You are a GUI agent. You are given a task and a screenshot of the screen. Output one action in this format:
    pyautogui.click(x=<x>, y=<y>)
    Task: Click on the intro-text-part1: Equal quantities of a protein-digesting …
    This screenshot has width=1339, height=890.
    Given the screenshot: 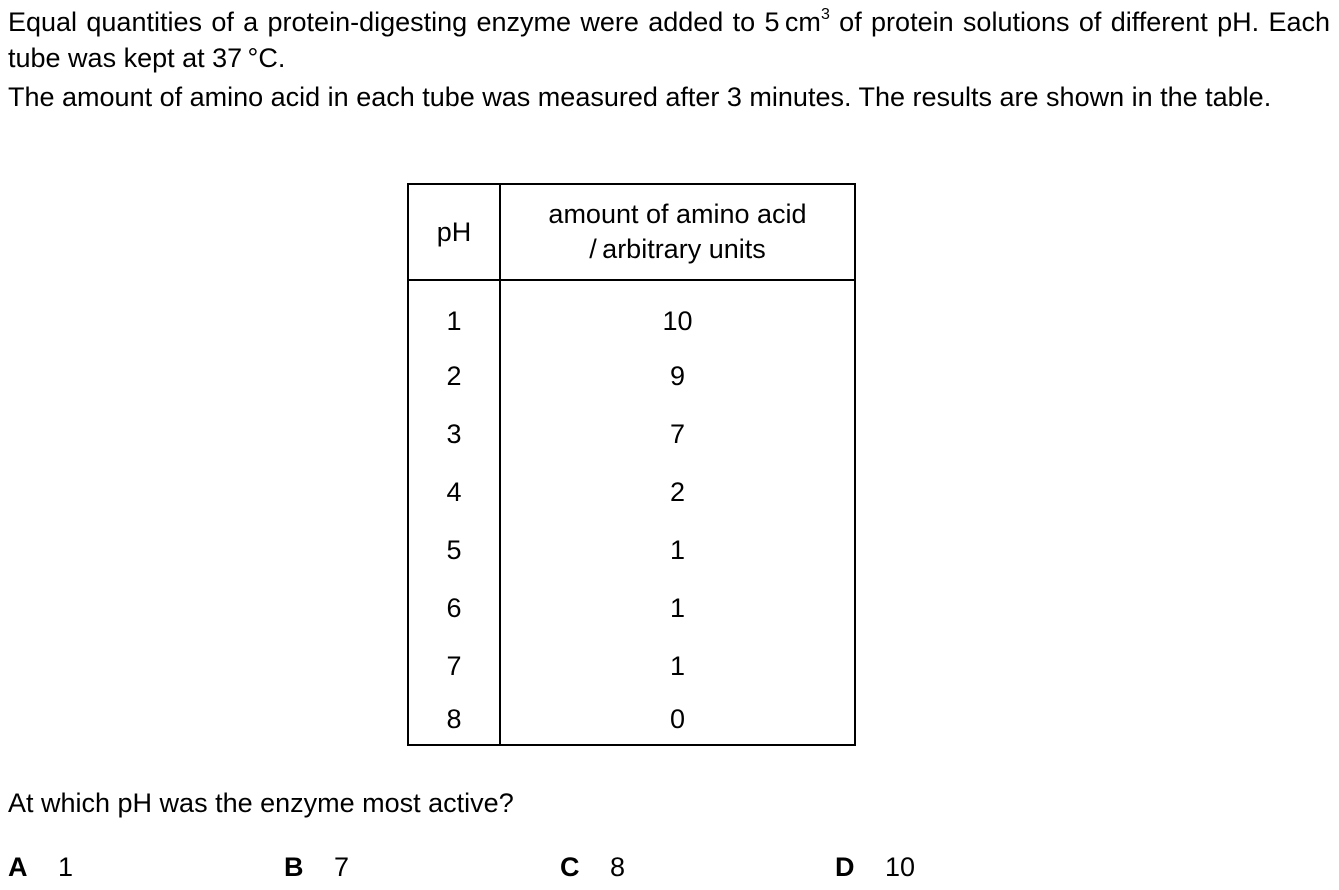 What is the action you would take?
    pyautogui.click(x=414, y=22)
    